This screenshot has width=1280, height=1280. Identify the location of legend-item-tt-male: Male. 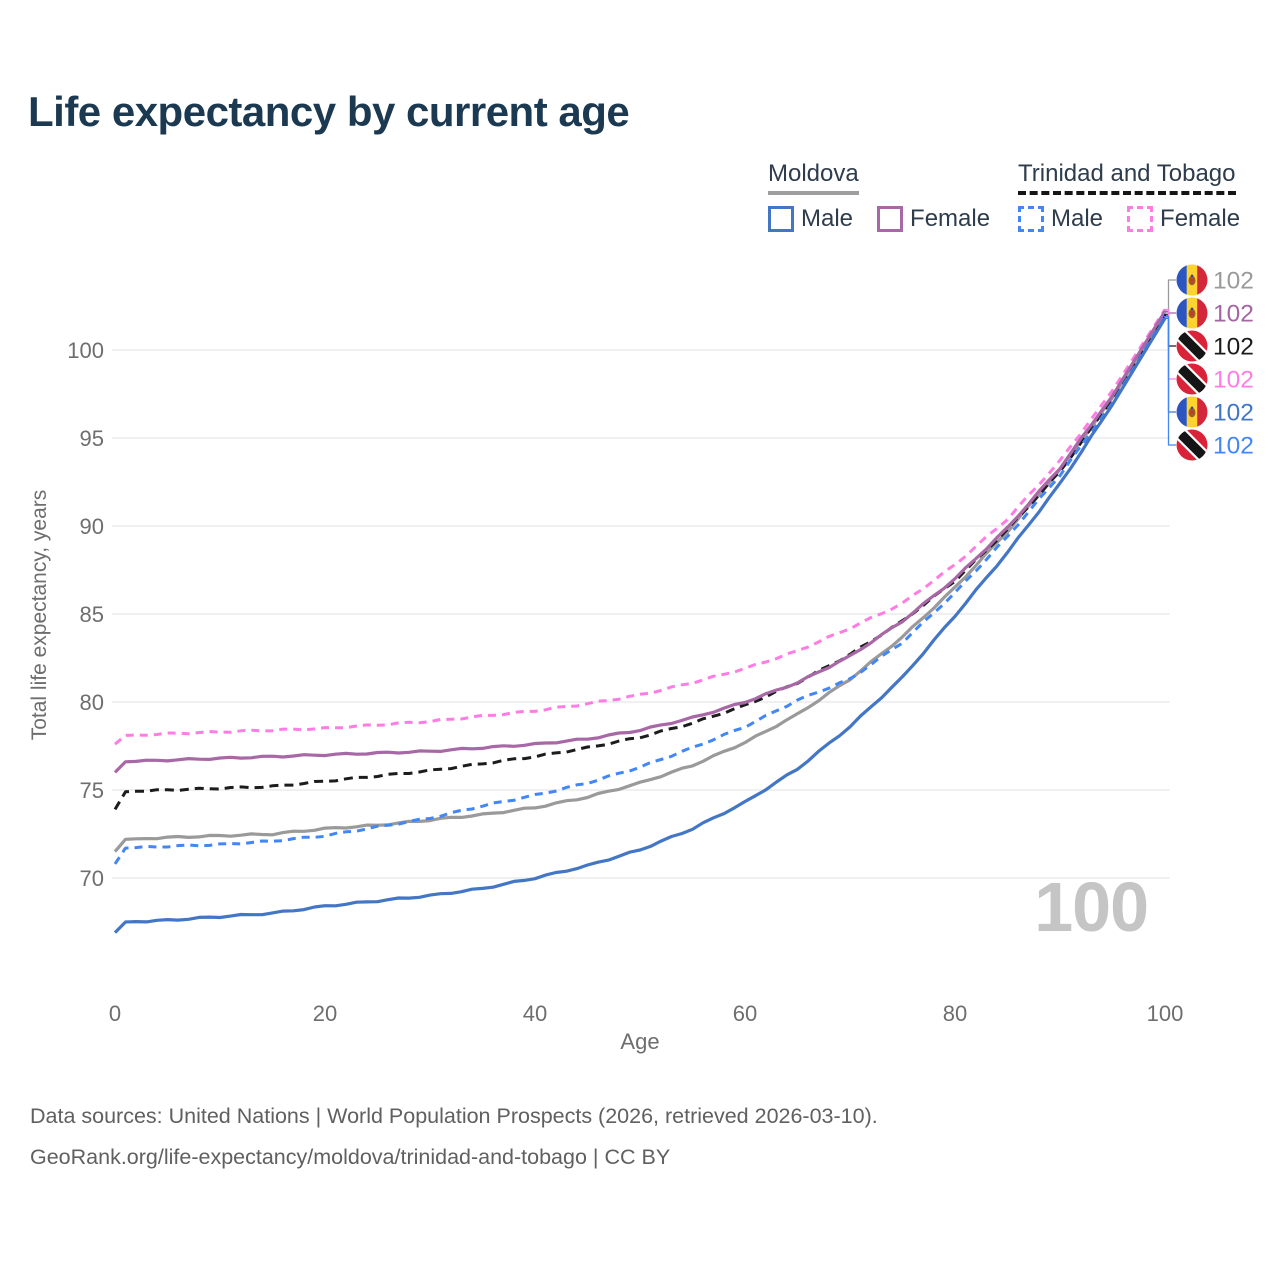
(1060, 219).